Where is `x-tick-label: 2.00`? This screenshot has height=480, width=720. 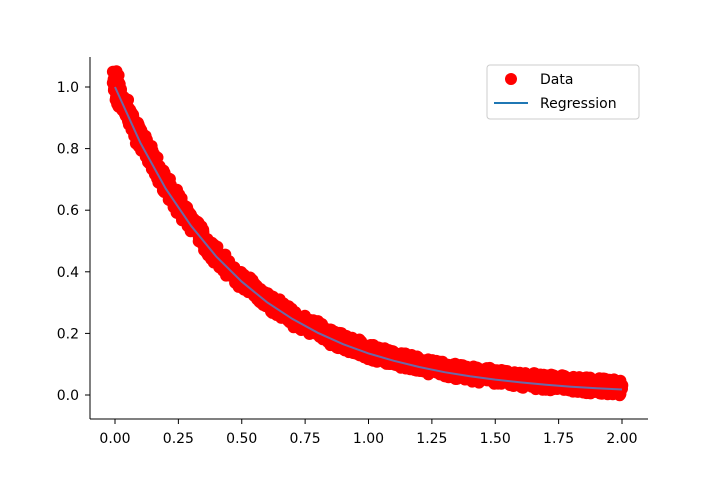
x-tick-label: 2.00 is located at coordinates (621, 439).